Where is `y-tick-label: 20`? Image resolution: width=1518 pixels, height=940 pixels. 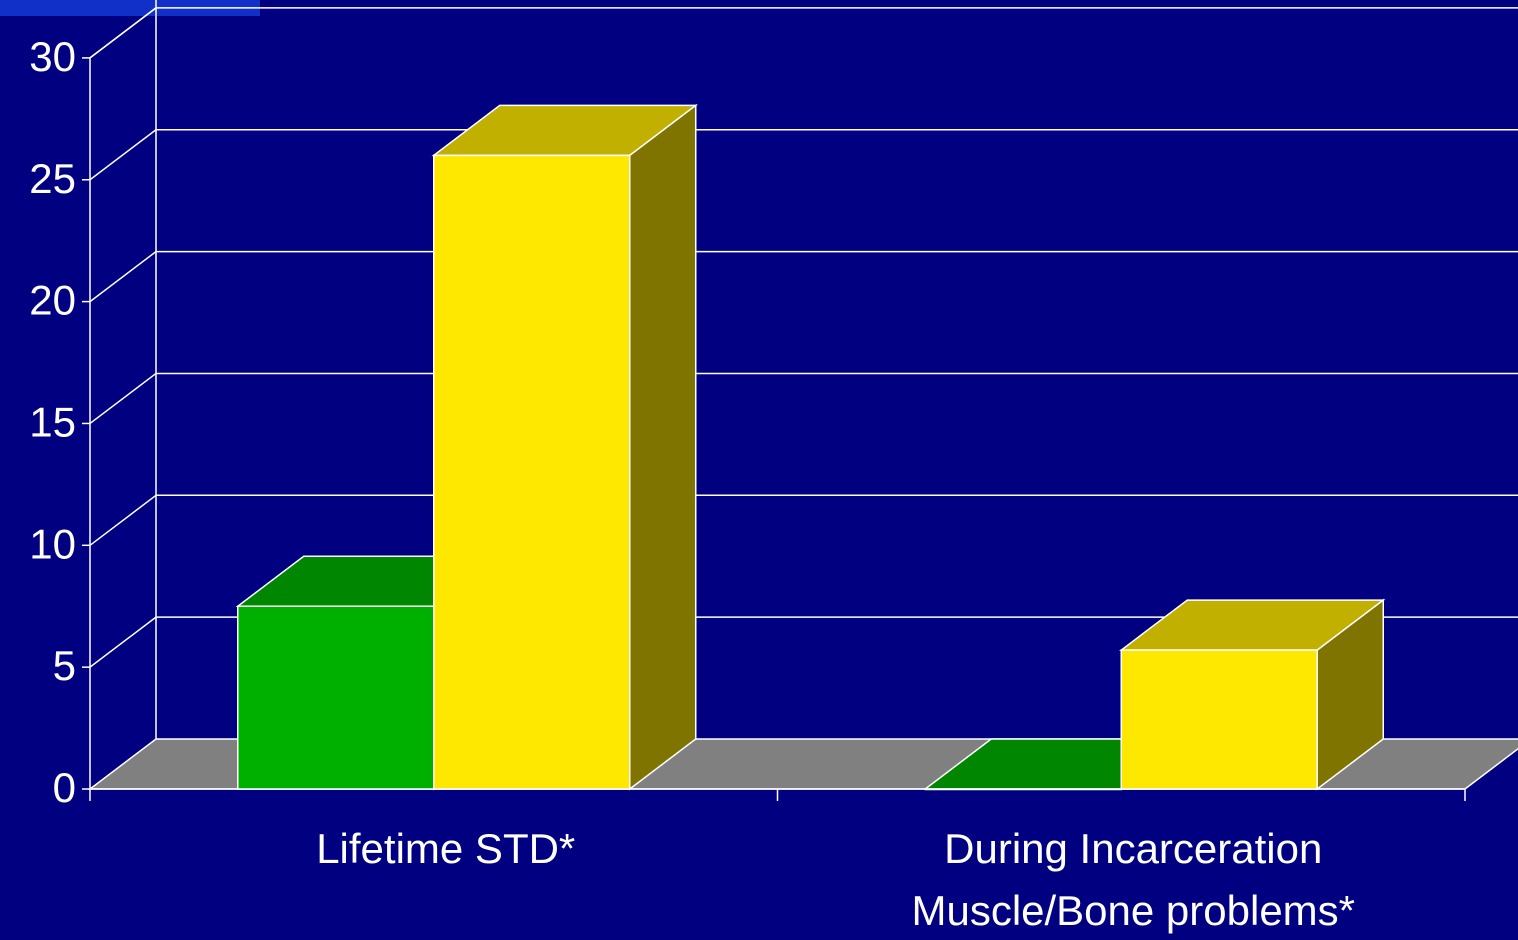
y-tick-label: 20 is located at coordinates (52, 300).